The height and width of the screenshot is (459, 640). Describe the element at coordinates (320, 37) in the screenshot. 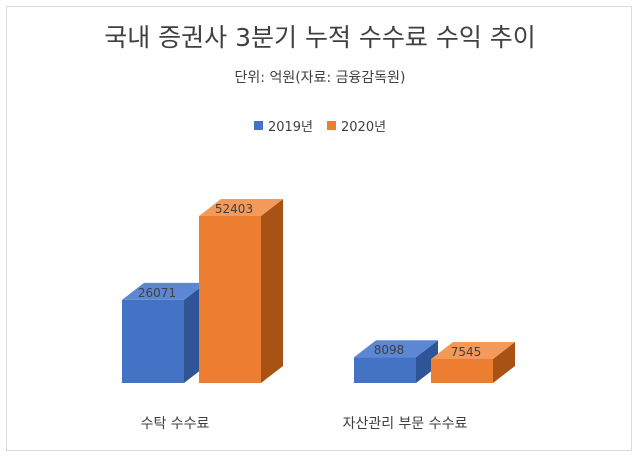

I see `chart-title: 국내 증권사 3분기 누적 수수료 수익 추이` at that location.